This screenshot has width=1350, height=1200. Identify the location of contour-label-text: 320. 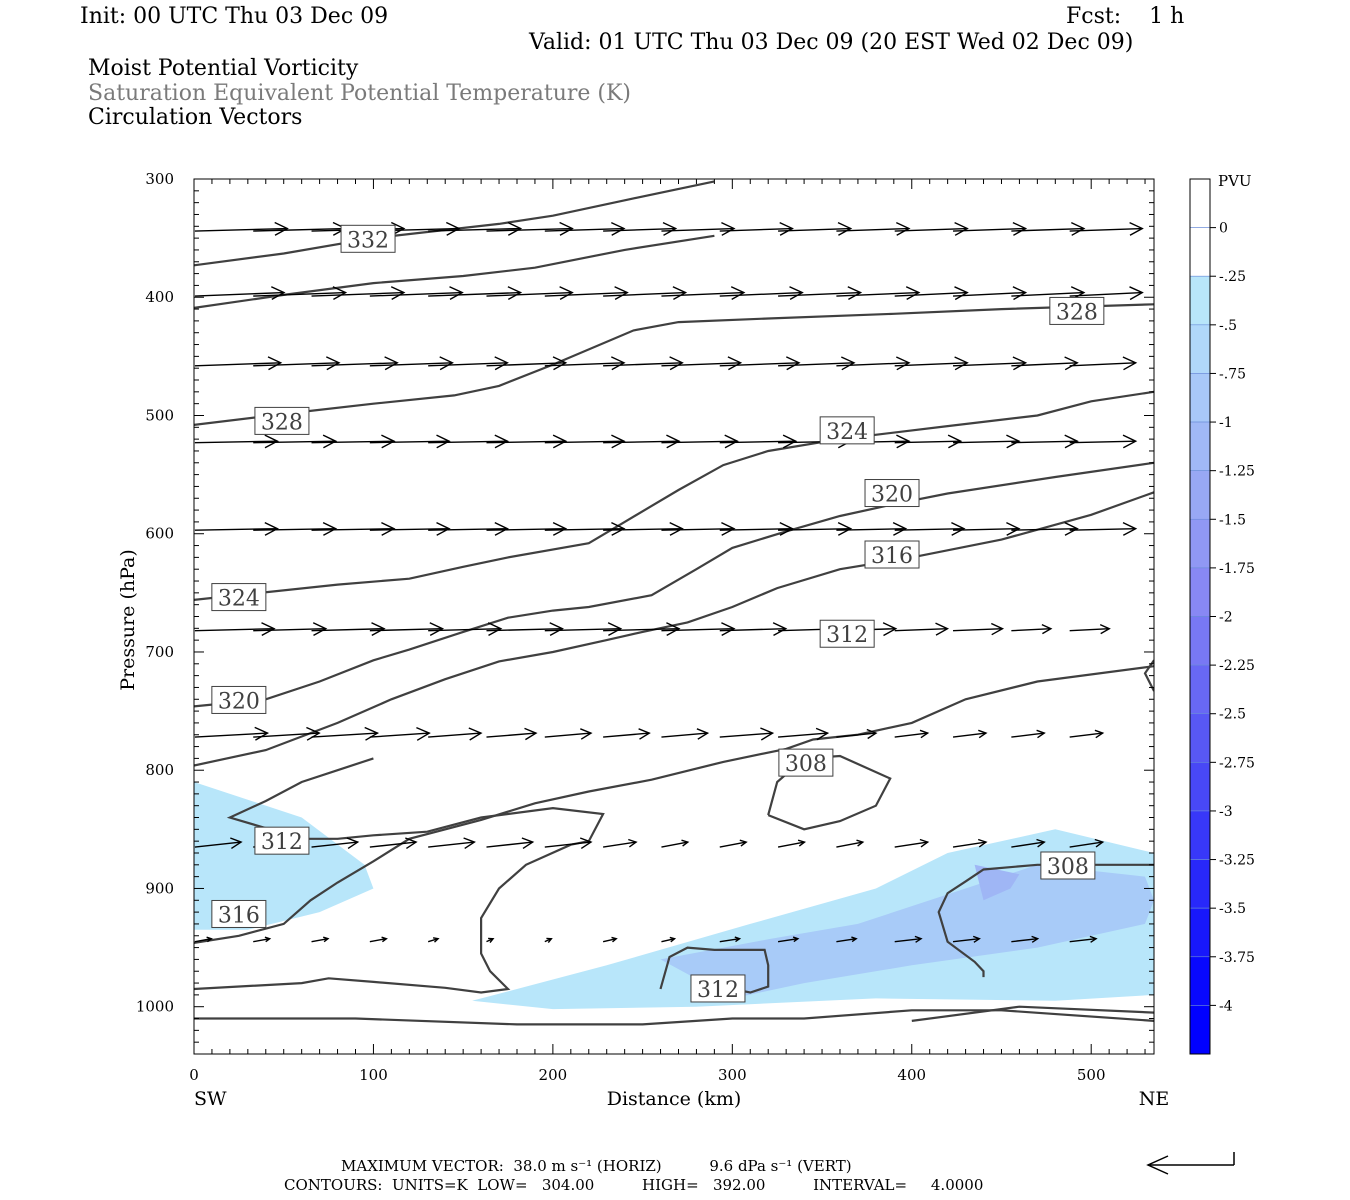
(892, 495).